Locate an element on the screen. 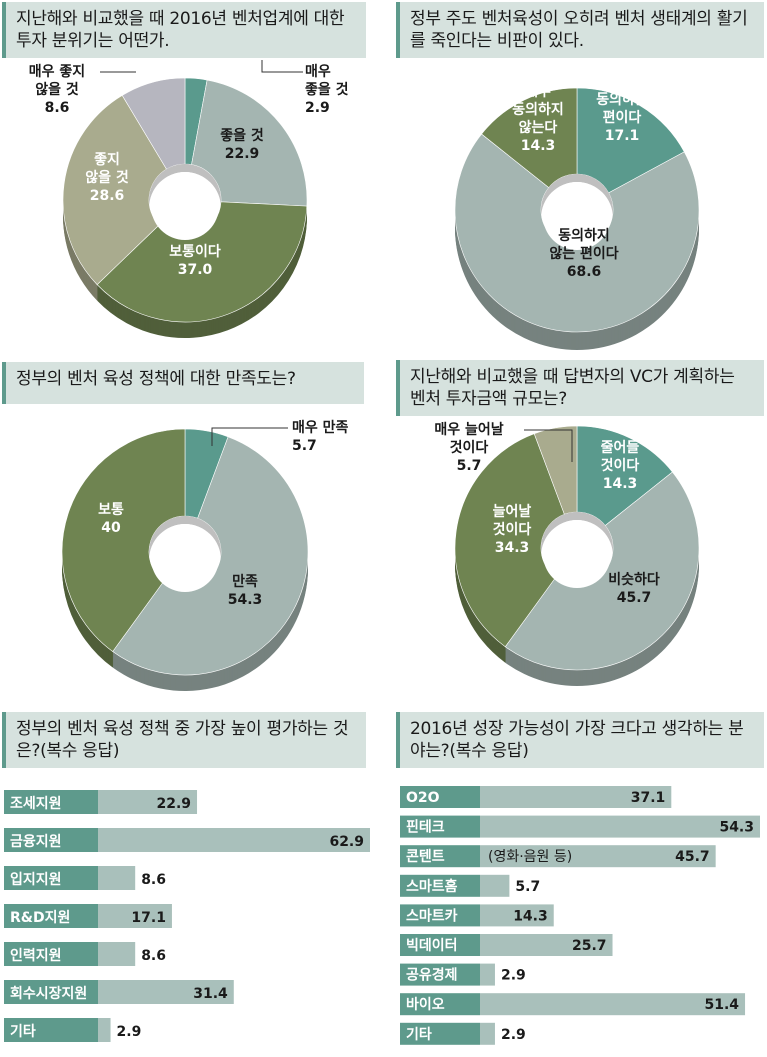 The image size is (767, 1057). slice-label: 보통이다 37.0 is located at coordinates (195, 260).